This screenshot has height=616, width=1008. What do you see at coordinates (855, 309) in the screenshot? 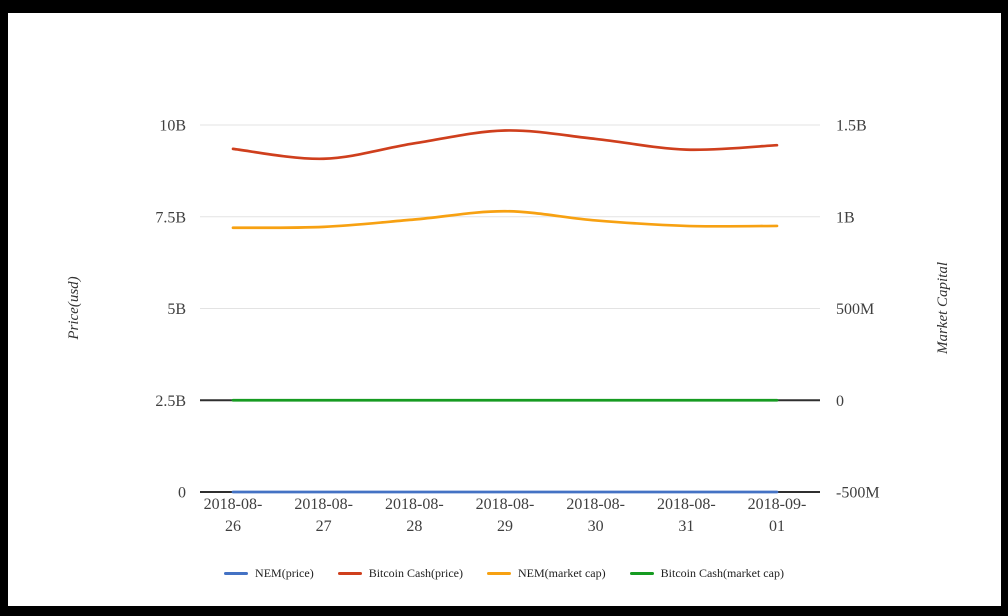
I see `right-axis-tick-label: 500M` at bounding box center [855, 309].